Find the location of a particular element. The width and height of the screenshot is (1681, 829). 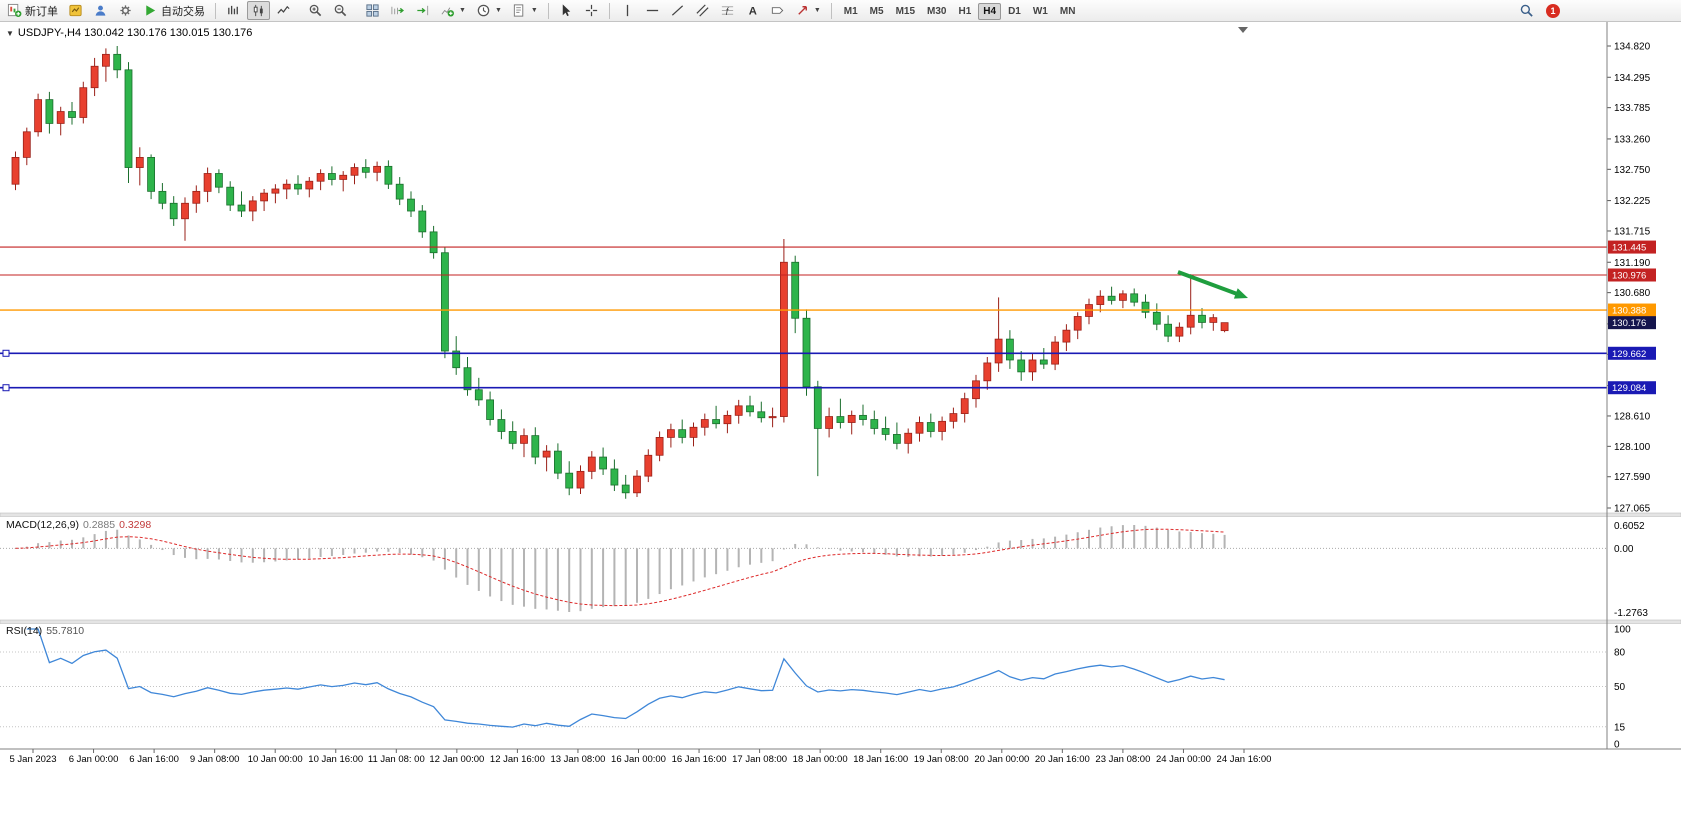

metaeditor-button is located at coordinates (75, 10).